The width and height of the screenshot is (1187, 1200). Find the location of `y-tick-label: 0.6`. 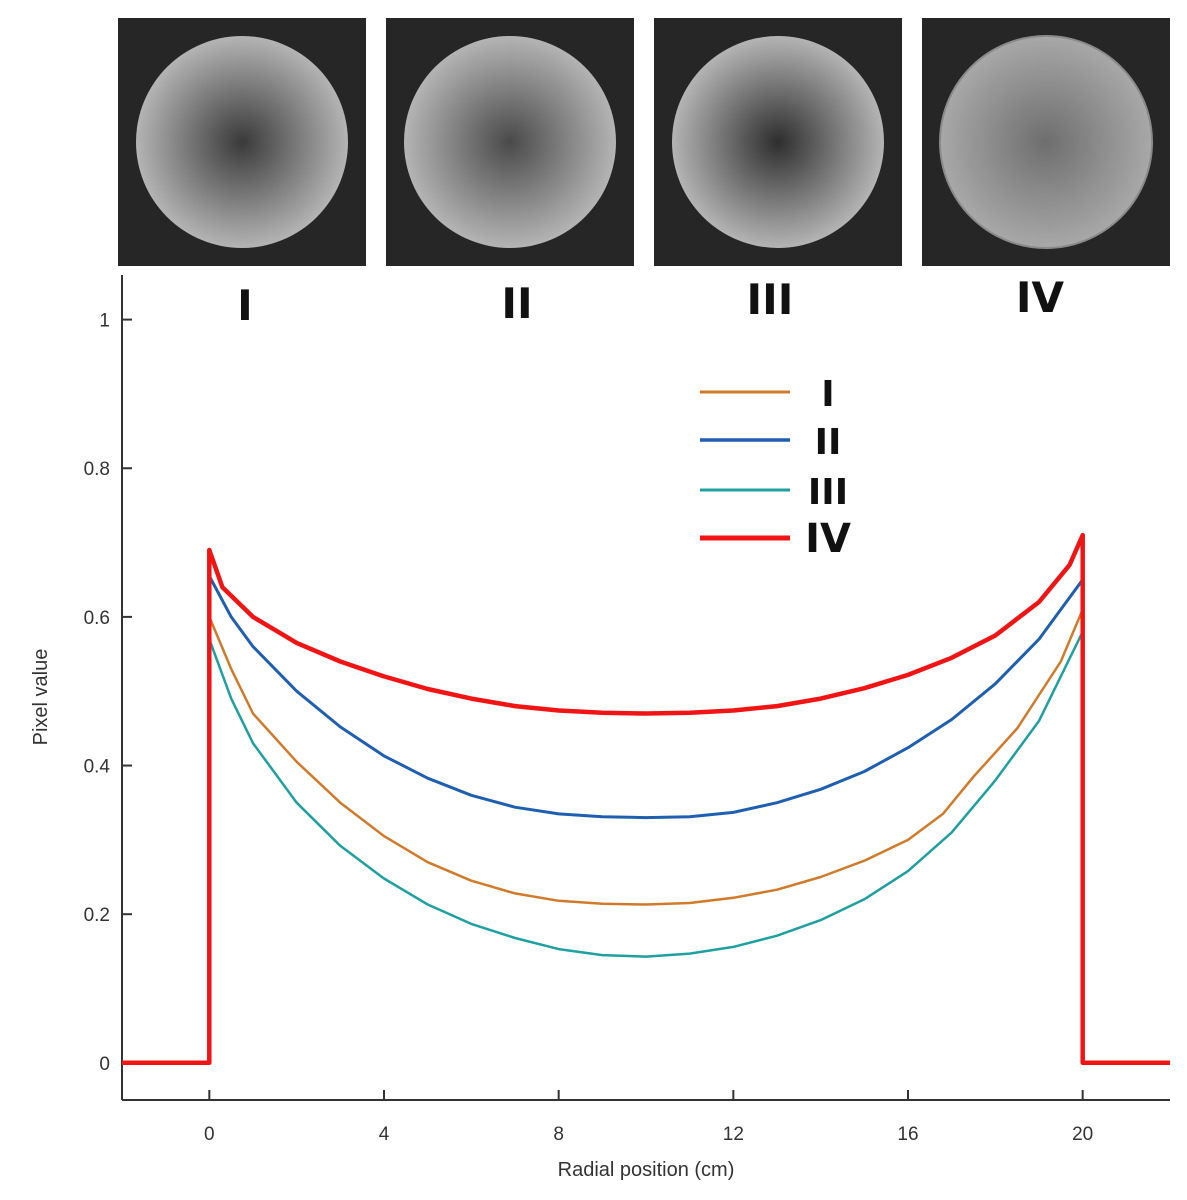

y-tick-label: 0.6 is located at coordinates (97, 618).